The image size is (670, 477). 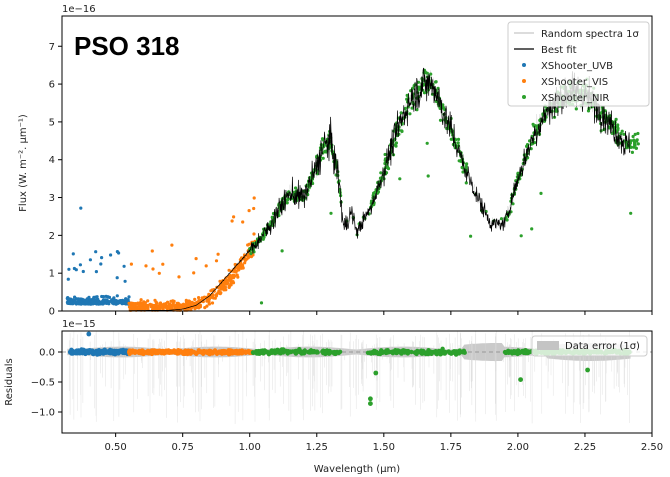 I want to click on legend-box, so click(x=578, y=64).